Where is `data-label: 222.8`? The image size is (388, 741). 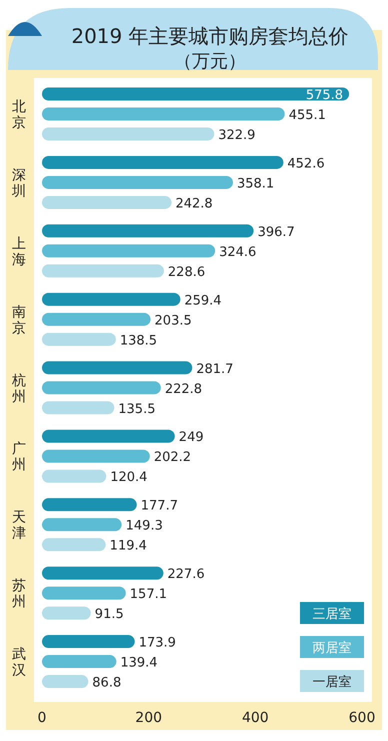
data-label: 222.8 is located at coordinates (183, 389).